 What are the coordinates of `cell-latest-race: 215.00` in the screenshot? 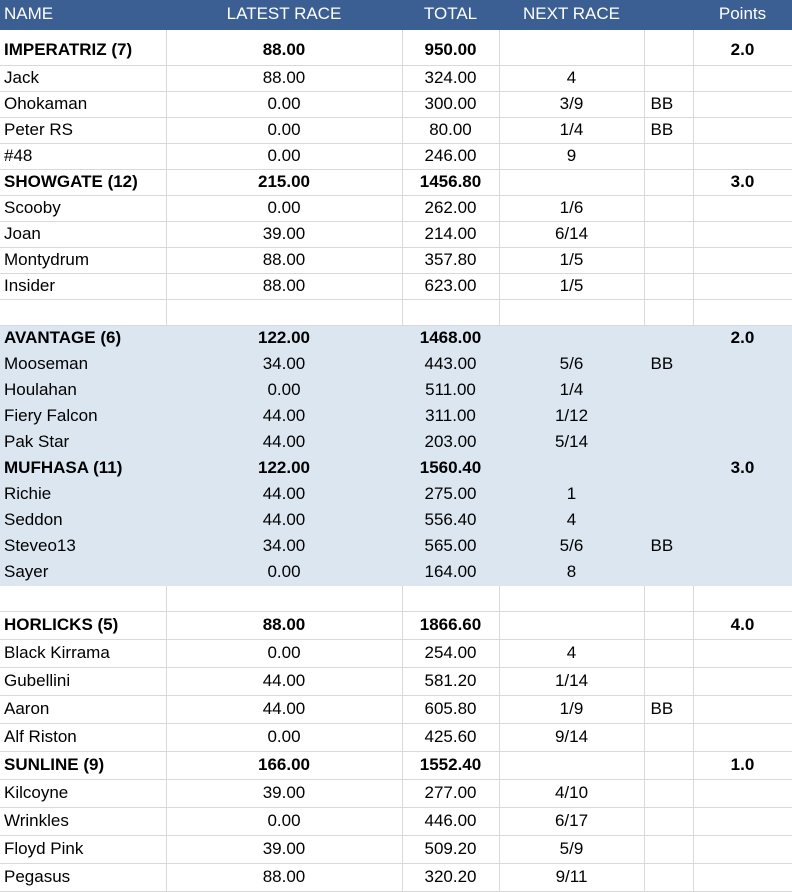 It's located at (284, 182).